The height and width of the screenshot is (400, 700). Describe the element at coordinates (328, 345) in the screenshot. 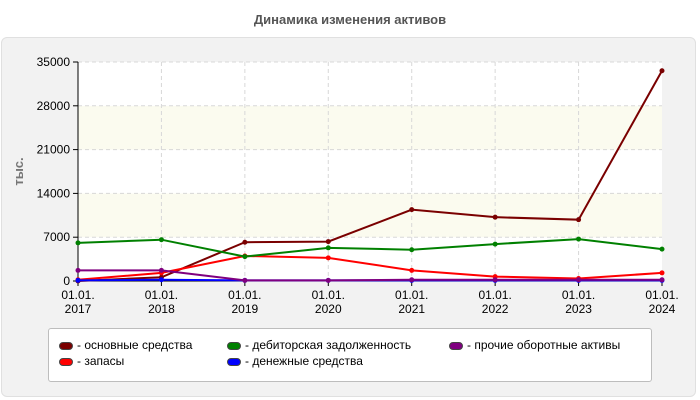

I see `legend-label: - дебиторская задолженность` at that location.